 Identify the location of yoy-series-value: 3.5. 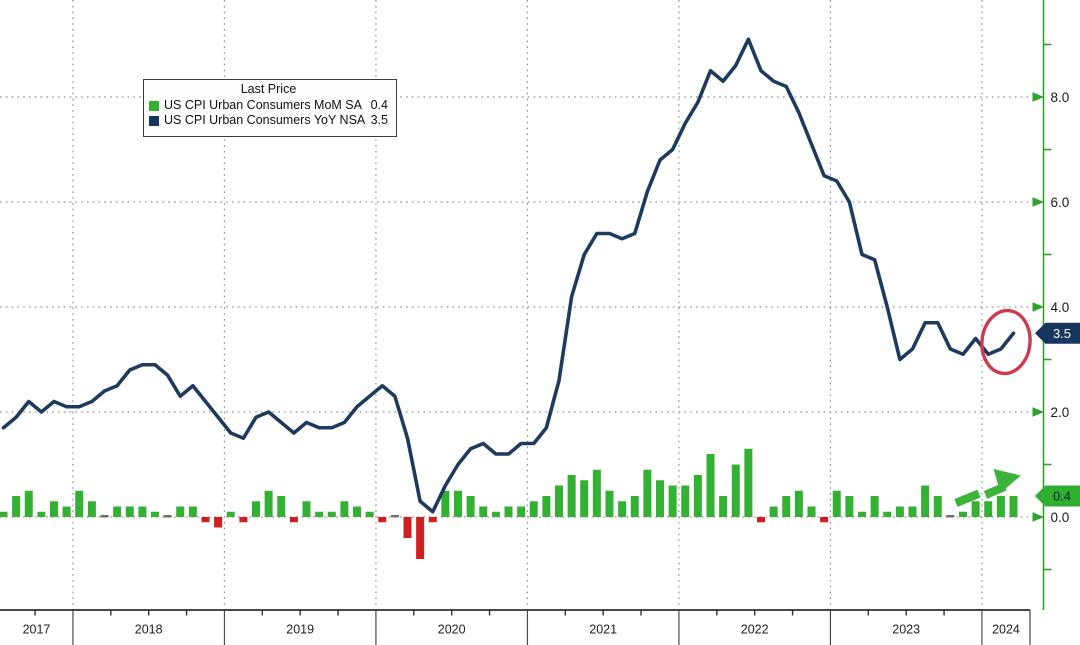
(379, 120).